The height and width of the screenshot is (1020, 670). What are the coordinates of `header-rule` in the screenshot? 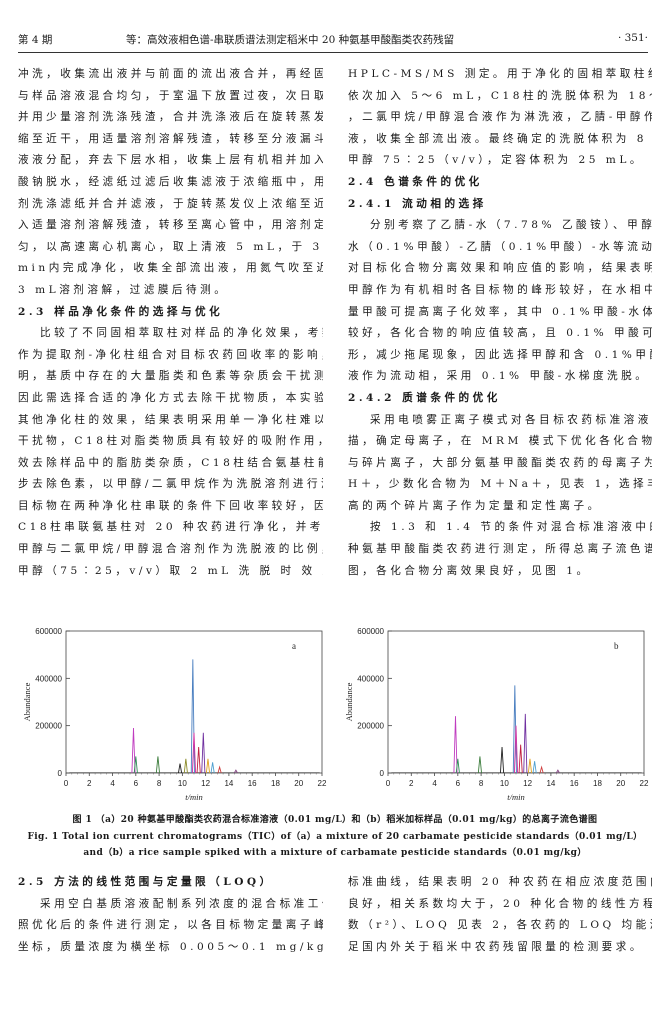 It's located at (333, 52).